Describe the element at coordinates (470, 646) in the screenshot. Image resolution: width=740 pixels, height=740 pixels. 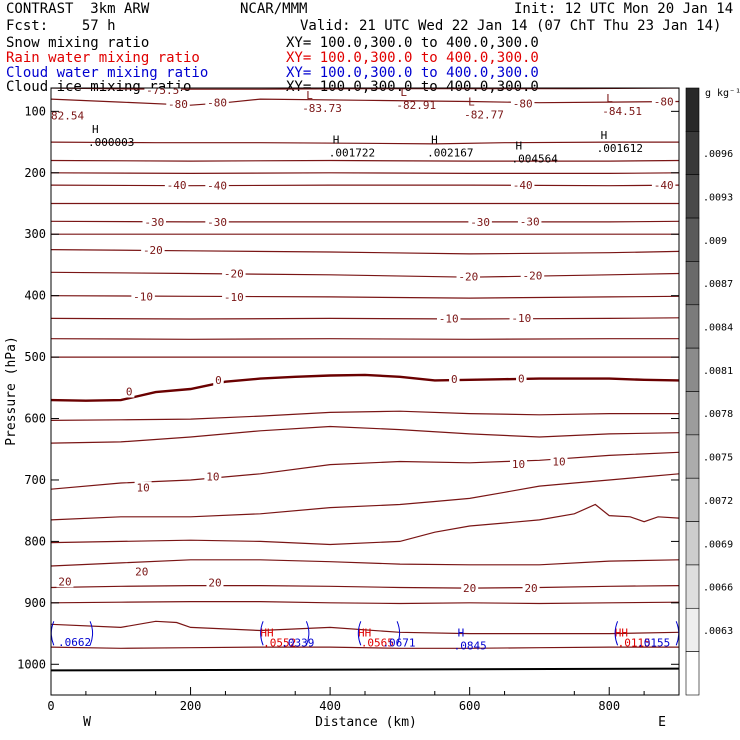
I see `extremum-value: .0845` at that location.